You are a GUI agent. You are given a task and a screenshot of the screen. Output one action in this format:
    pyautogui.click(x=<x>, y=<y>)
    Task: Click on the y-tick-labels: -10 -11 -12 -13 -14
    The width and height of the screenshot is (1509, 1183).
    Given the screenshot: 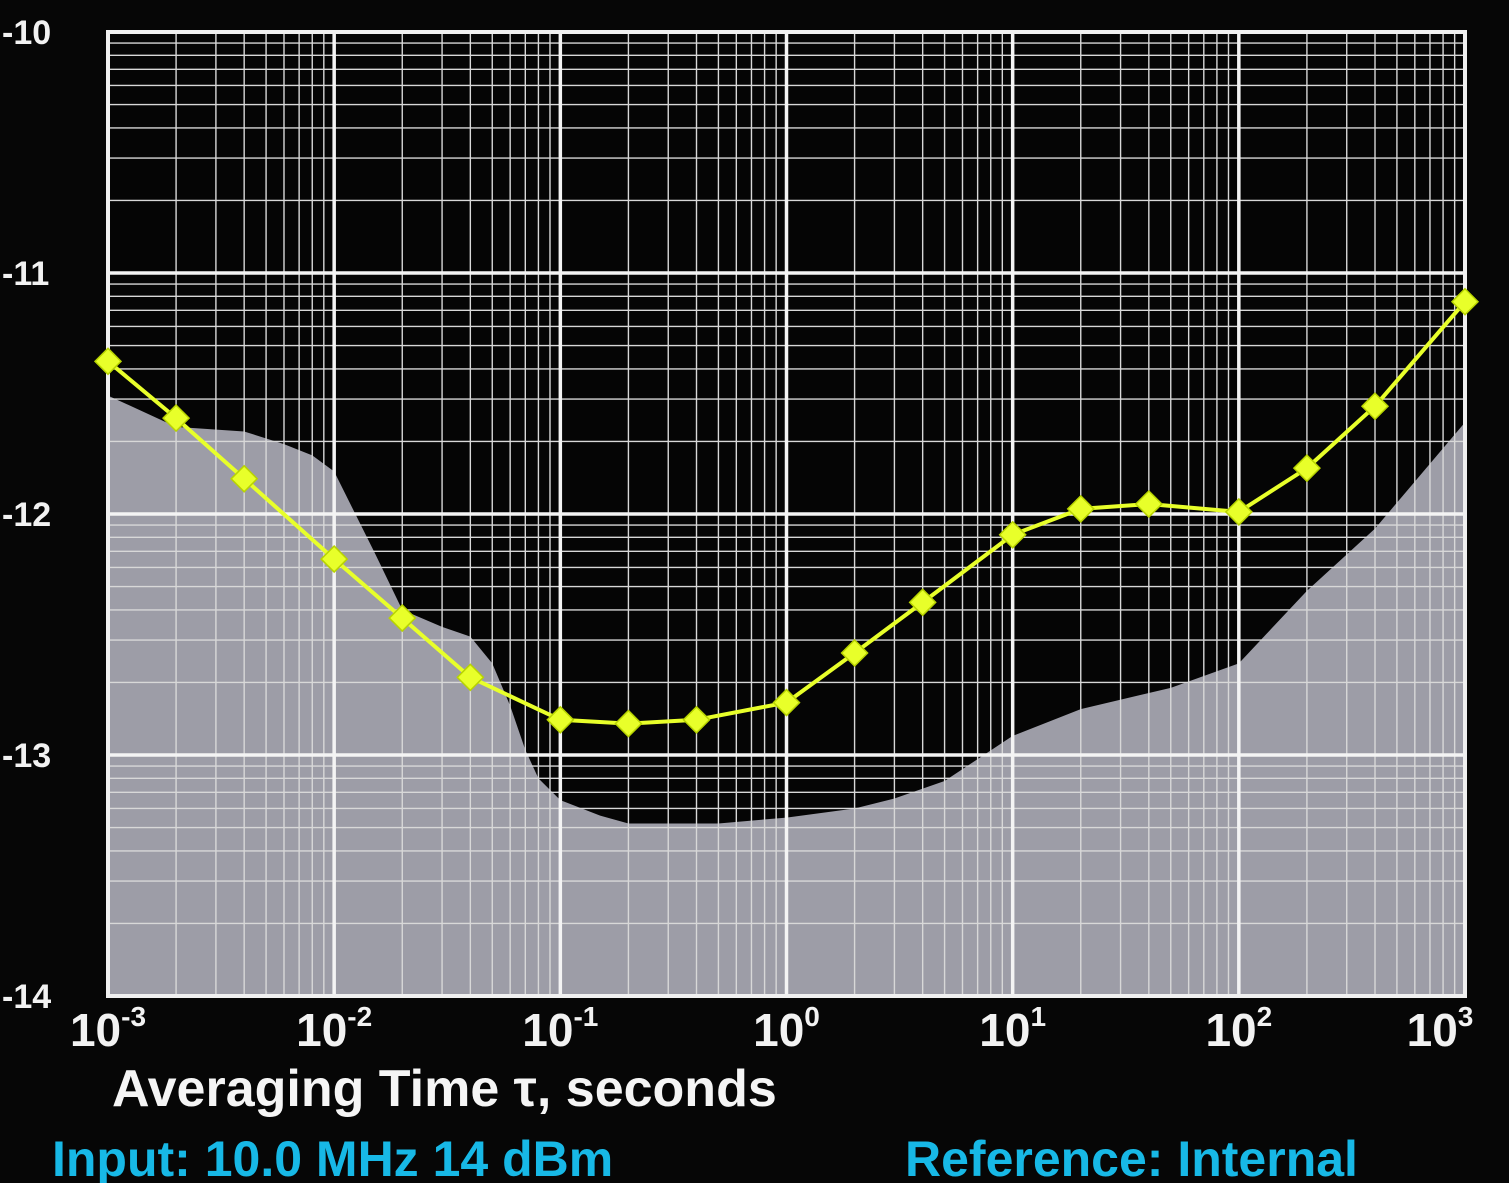 What is the action you would take?
    pyautogui.click(x=26, y=515)
    